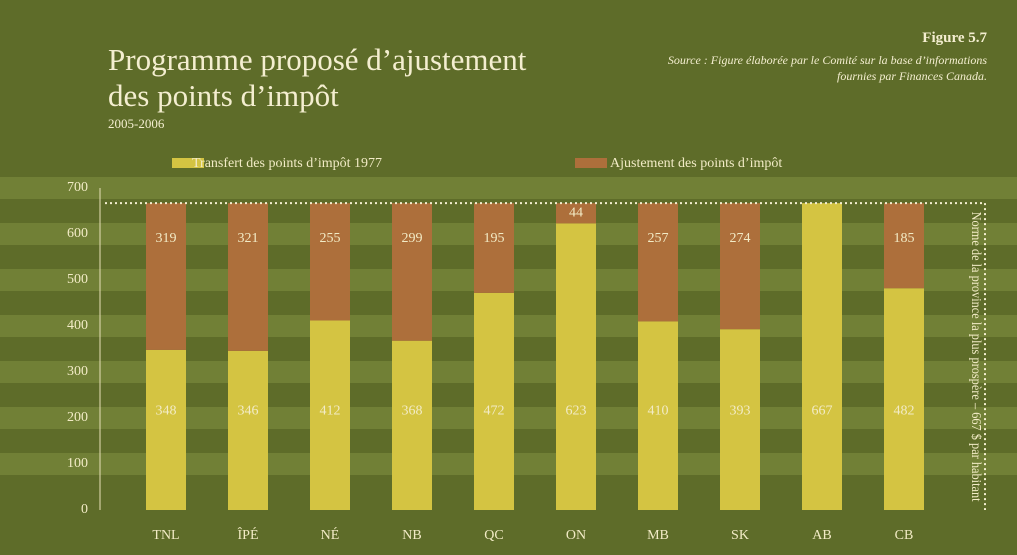  I want to click on x-tick-label: NB, so click(411, 535).